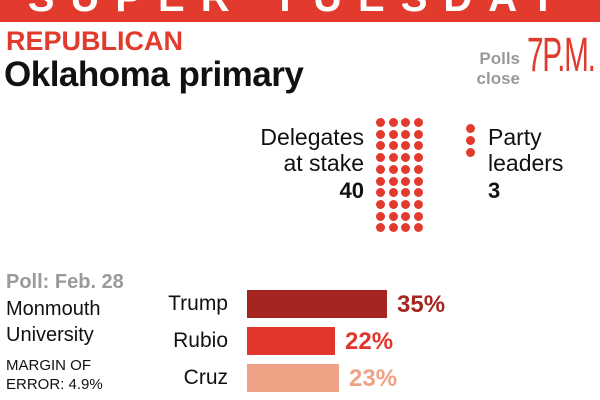  I want to click on party-label: REPUBLICAN, so click(95, 41).